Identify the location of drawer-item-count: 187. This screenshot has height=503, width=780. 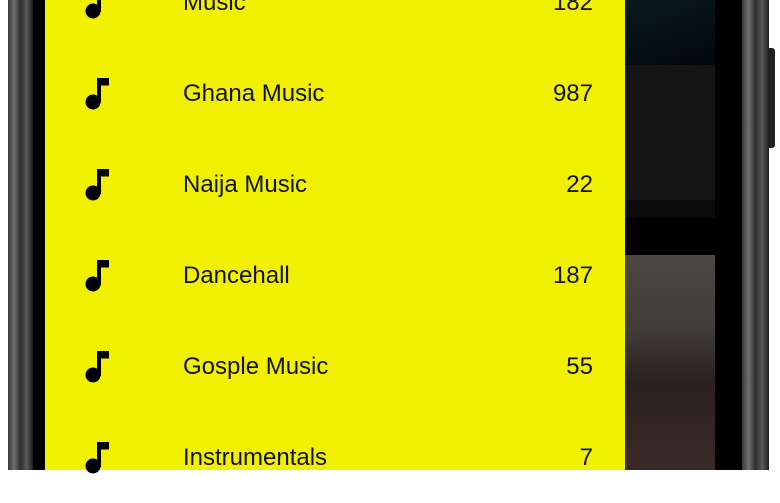
(572, 275).